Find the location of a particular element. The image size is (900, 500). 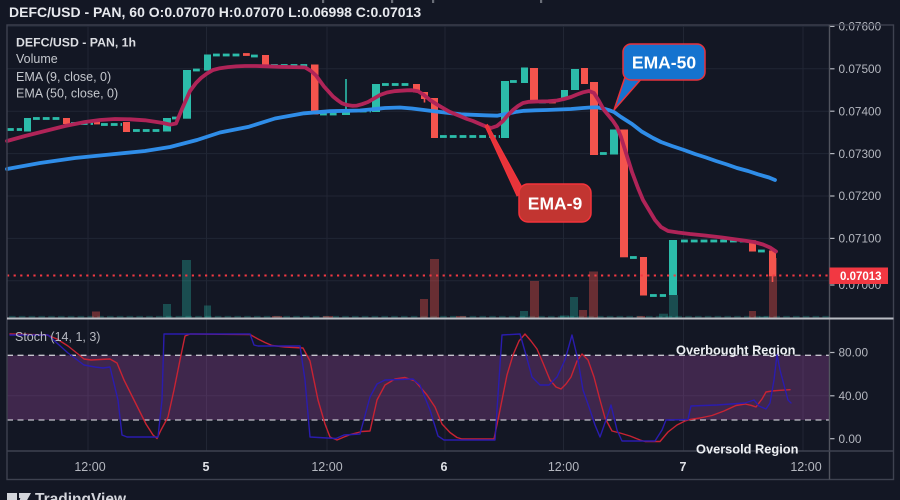

svg-text: 0.07400 is located at coordinates (860, 111).